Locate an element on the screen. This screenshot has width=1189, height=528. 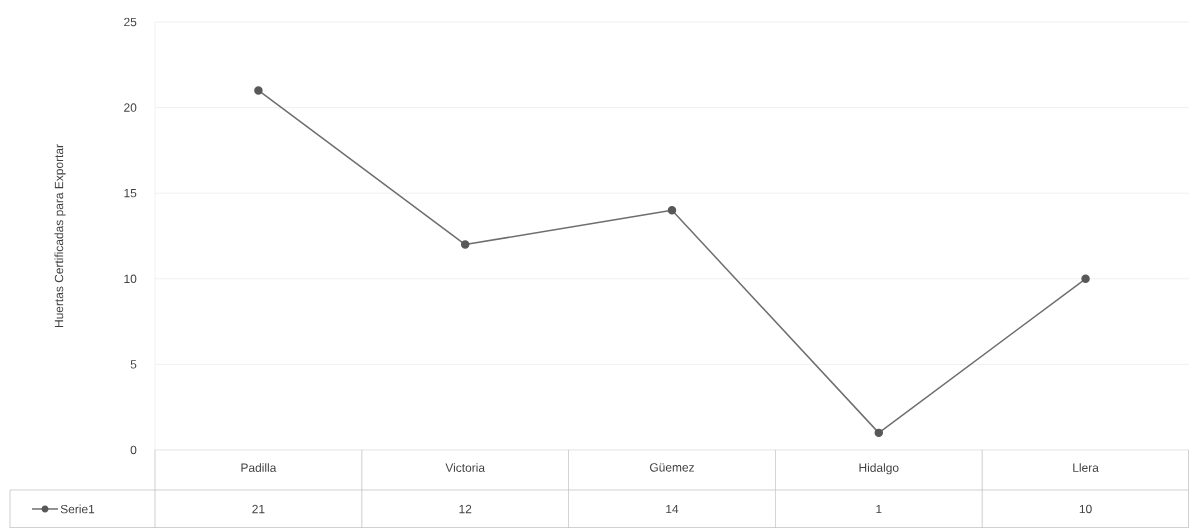
x-tick-label: Hidalgo is located at coordinates (879, 469).